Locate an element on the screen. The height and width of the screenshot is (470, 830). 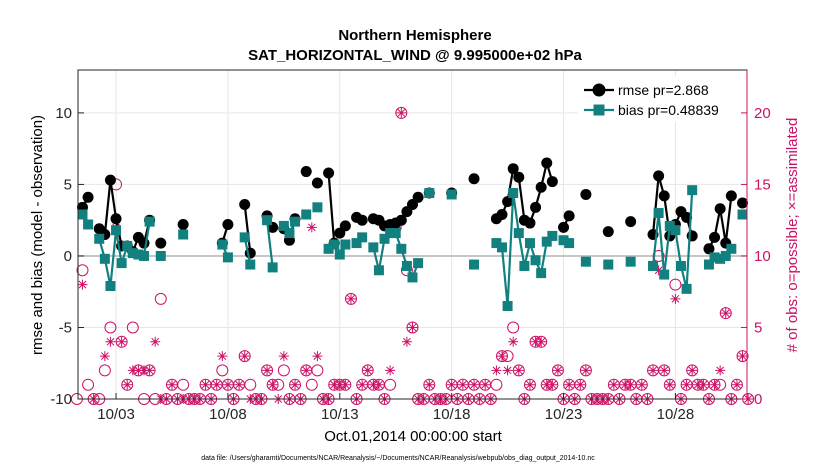
y-right-tick-label: 5 is located at coordinates (758, 327).